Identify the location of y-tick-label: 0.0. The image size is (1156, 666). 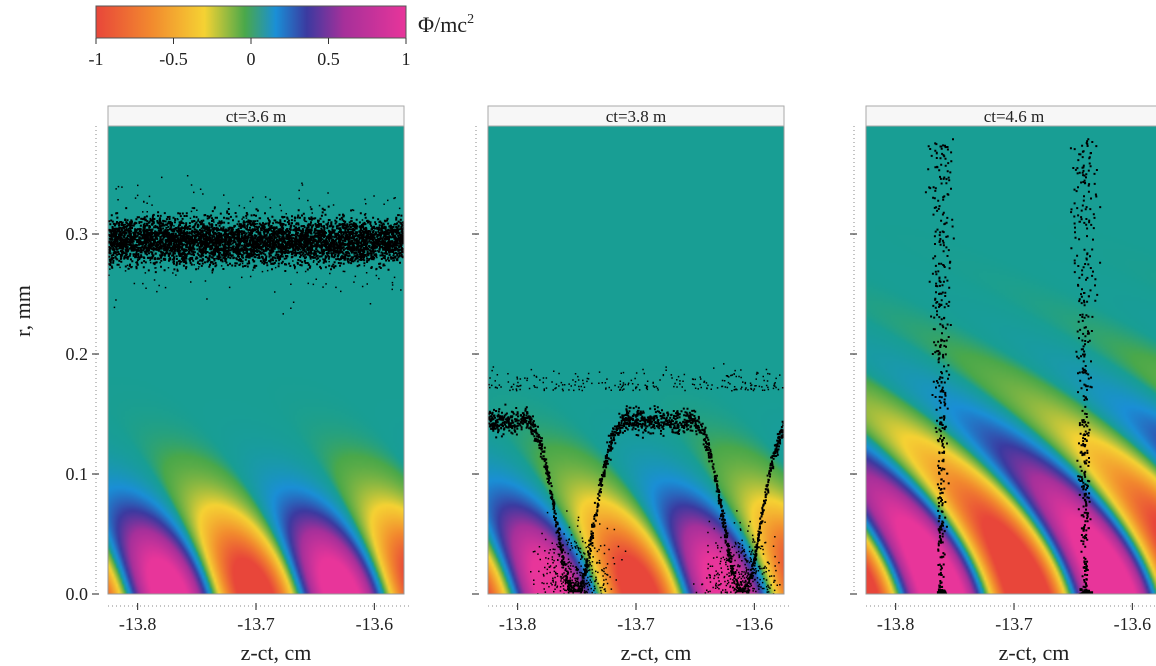
(77, 594).